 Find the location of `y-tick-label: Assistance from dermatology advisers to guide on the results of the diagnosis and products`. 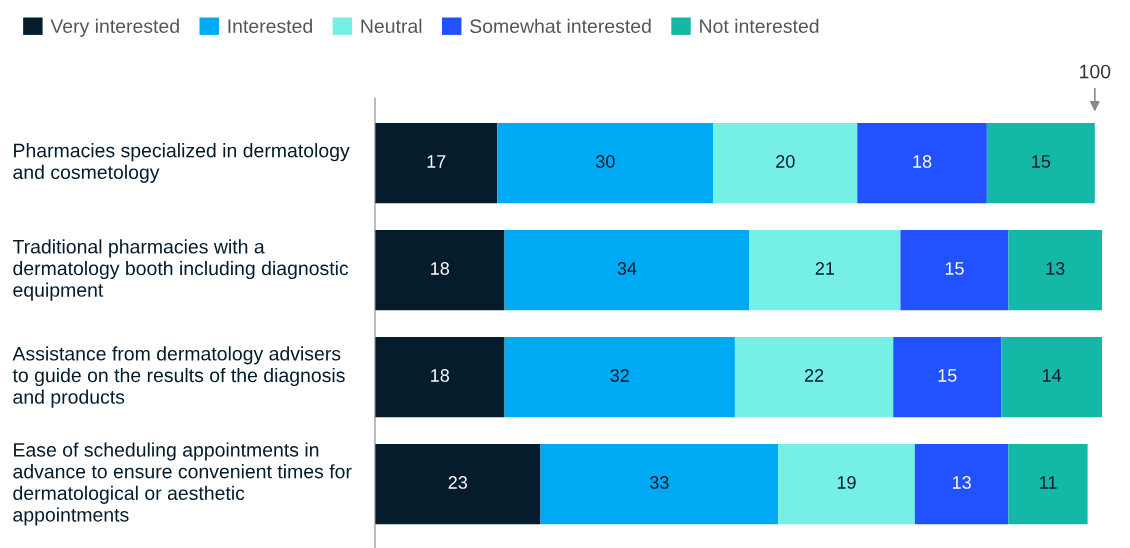

y-tick-label: Assistance from dermatology advisers to guide on the results of the diagnosis and products is located at coordinates (178, 377).